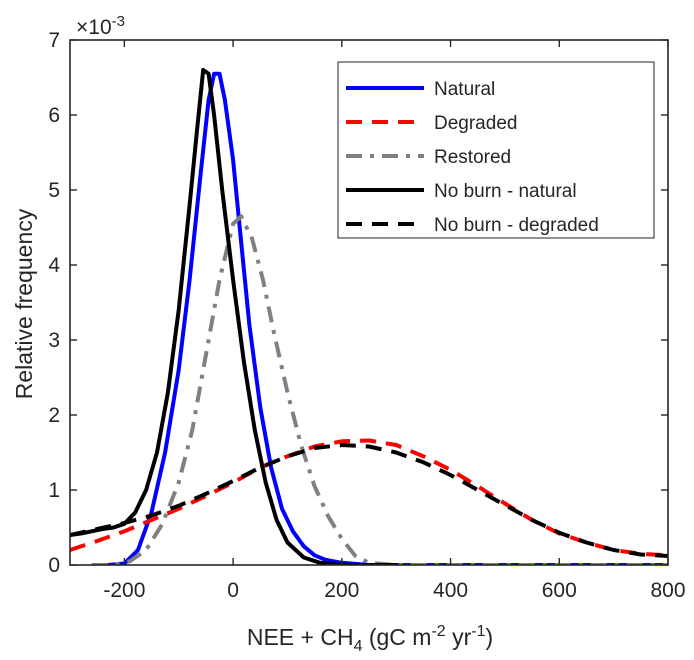 The height and width of the screenshot is (660, 694). Describe the element at coordinates (118, 21) in the screenshot. I see `y-exponent-power: -3` at that location.